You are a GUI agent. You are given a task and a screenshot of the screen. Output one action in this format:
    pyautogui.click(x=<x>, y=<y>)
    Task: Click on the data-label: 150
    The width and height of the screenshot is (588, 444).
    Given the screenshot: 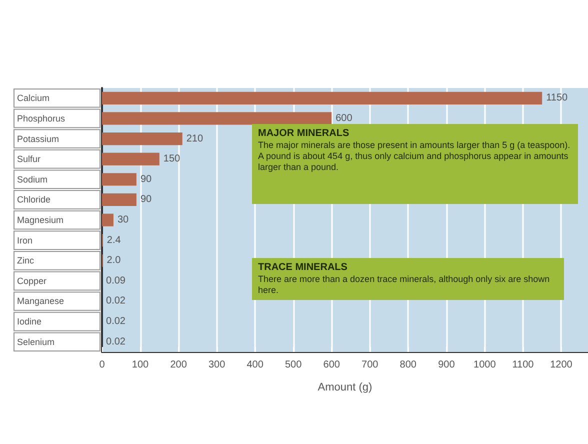 What is the action you would take?
    pyautogui.click(x=172, y=159)
    